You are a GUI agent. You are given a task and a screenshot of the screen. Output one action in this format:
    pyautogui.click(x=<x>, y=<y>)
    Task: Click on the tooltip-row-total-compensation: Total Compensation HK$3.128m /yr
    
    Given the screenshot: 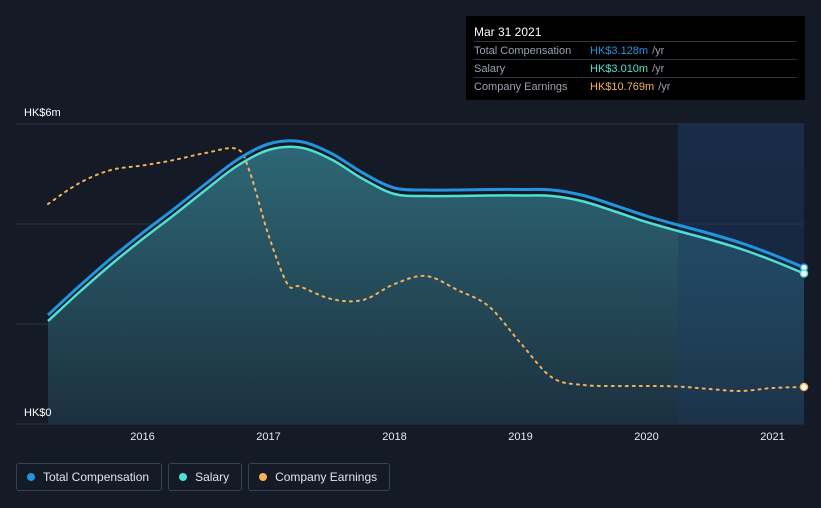 What is the action you would take?
    pyautogui.click(x=635, y=50)
    